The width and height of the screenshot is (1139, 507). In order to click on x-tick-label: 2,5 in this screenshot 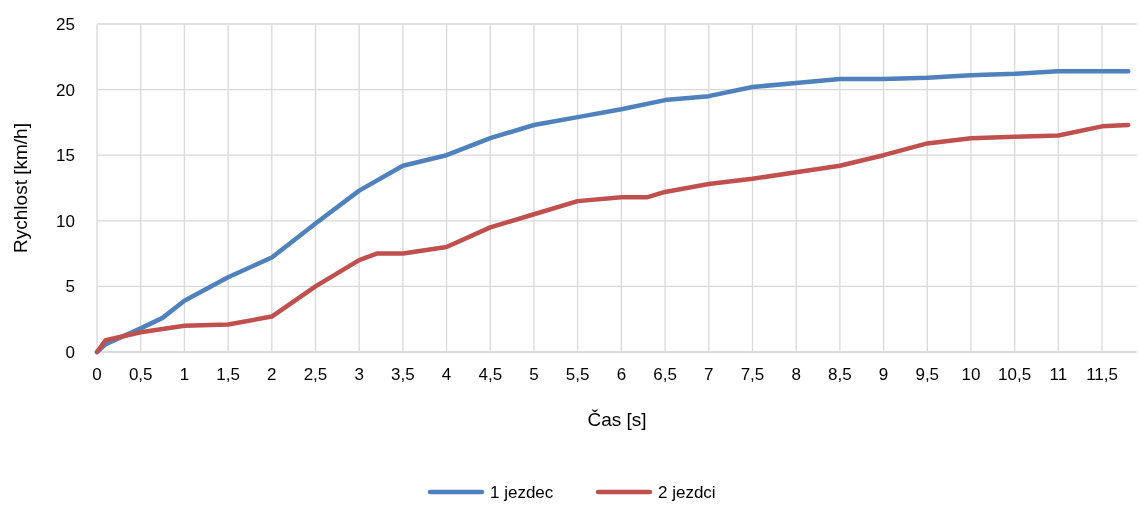, I will do `click(315, 374)`.